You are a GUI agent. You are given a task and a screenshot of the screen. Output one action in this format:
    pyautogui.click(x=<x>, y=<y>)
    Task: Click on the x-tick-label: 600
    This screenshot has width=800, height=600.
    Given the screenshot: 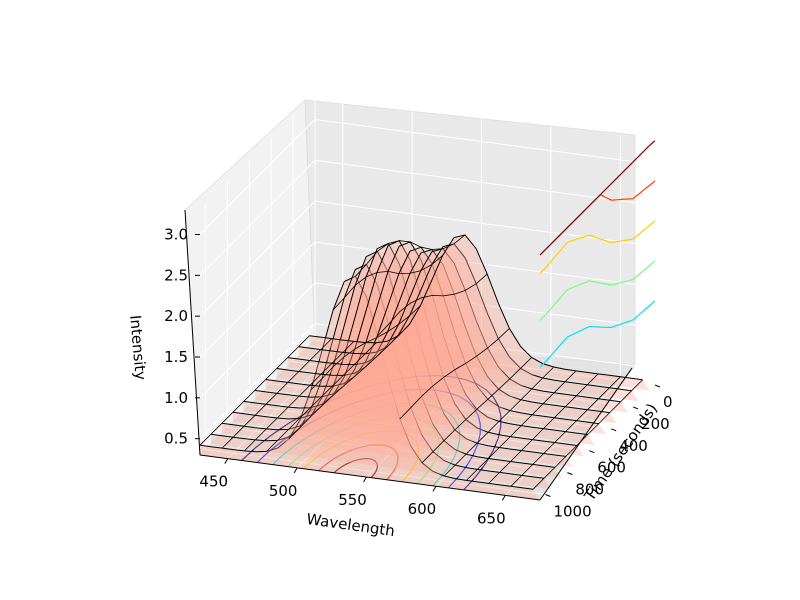 What is the action you would take?
    pyautogui.click(x=422, y=509)
    